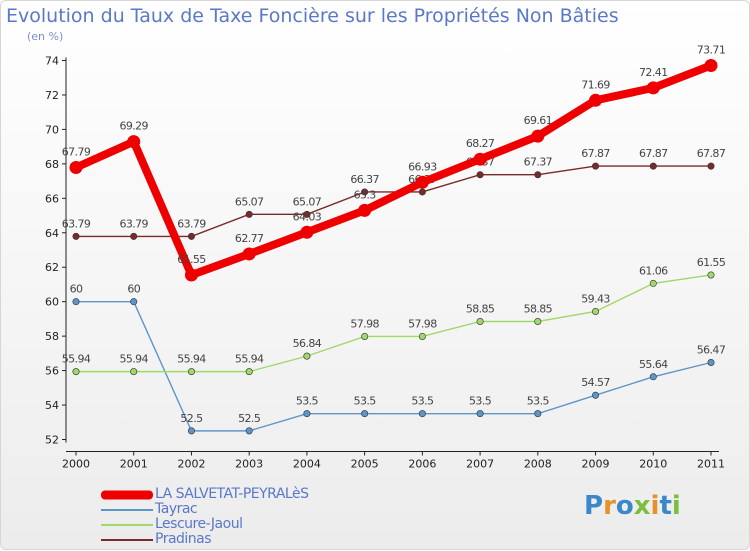  Describe the element at coordinates (422, 401) in the screenshot. I see `data-label: 53.5` at that location.